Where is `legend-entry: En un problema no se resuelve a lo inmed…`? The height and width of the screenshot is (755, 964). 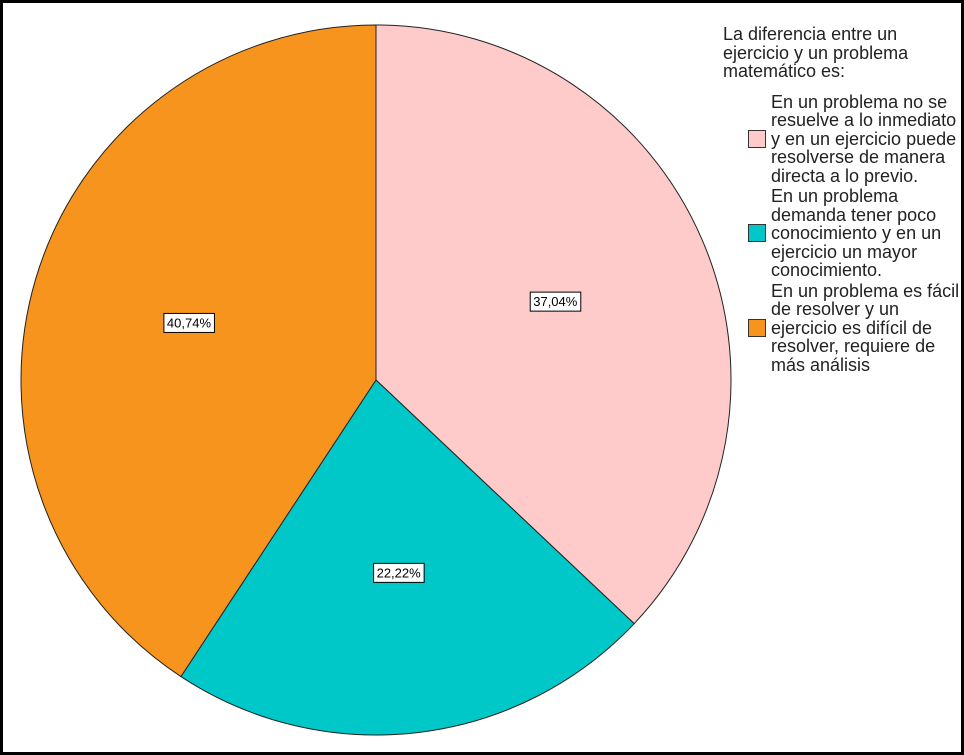 legend-entry: En un problema no se resuelve a lo inmed… is located at coordinates (842, 138).